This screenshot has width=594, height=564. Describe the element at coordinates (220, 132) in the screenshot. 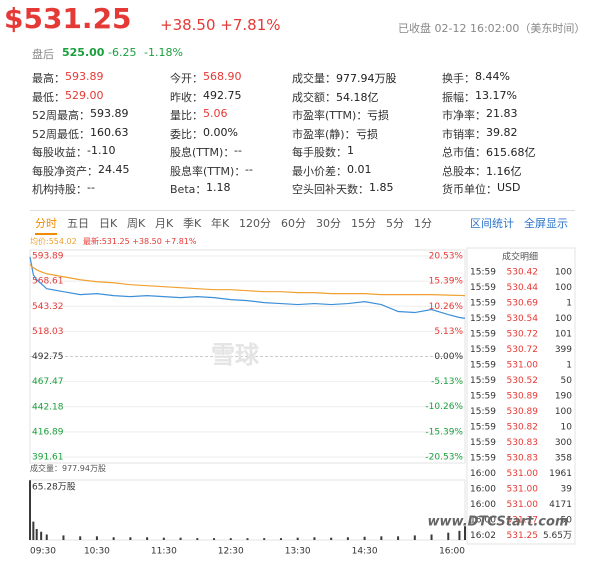

I see `stat-value: 0.00%` at that location.